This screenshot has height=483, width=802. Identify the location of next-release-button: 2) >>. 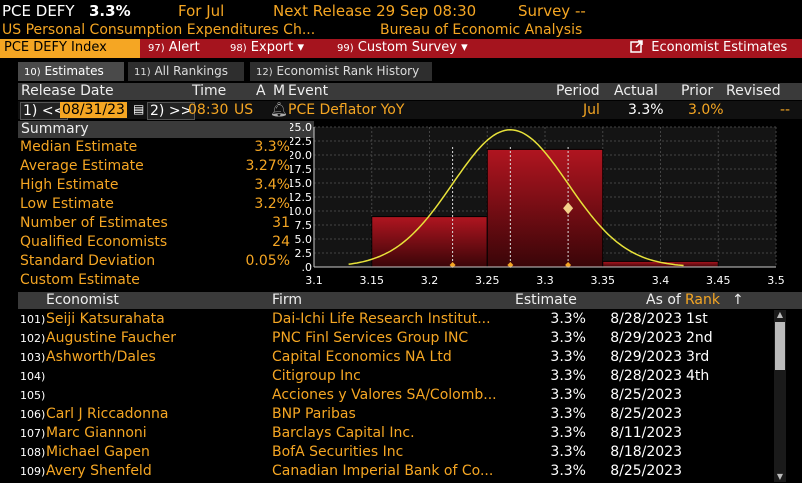
(171, 111).